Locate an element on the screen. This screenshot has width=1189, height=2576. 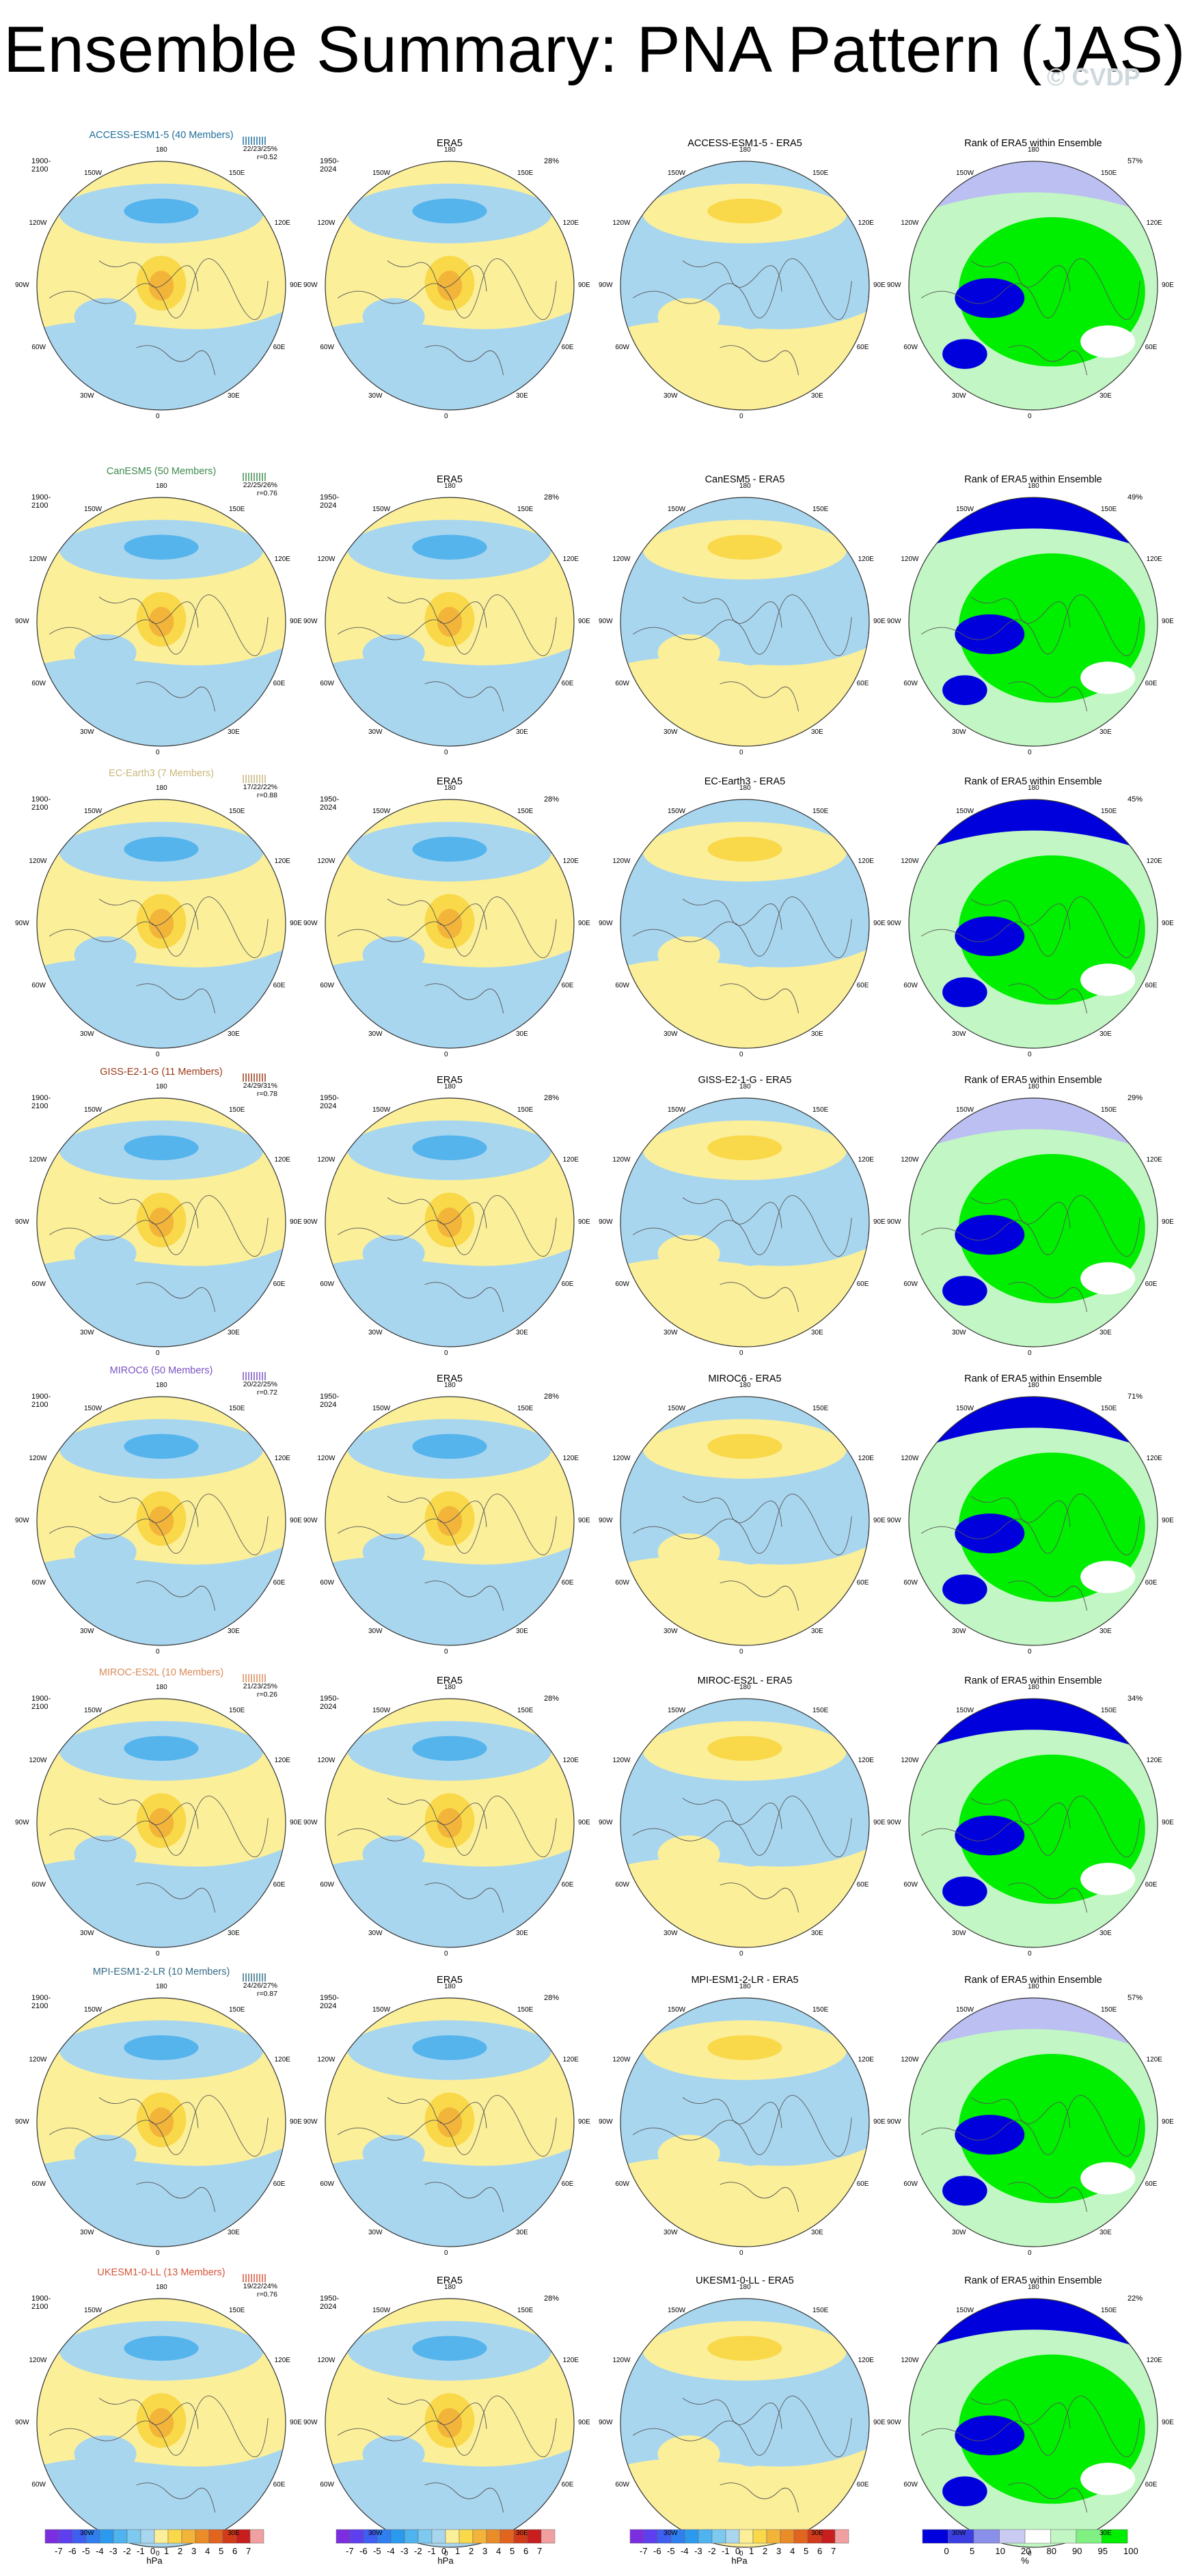
model-stats: 22/25/26% r=0.76 is located at coordinates (250, 489).